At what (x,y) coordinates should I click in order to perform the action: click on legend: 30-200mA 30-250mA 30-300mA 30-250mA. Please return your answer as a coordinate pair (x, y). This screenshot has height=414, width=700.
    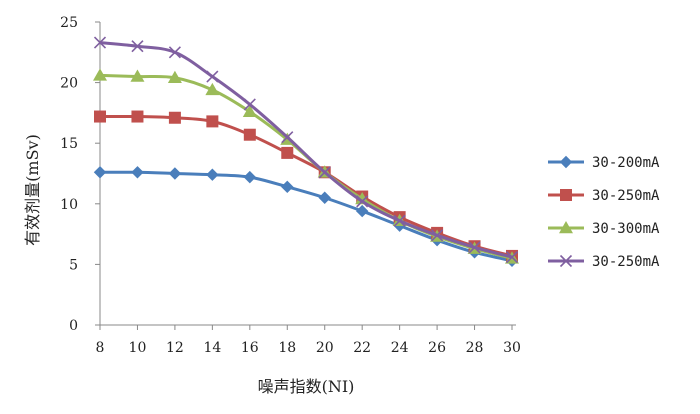
    Looking at the image, I should click on (604, 212).